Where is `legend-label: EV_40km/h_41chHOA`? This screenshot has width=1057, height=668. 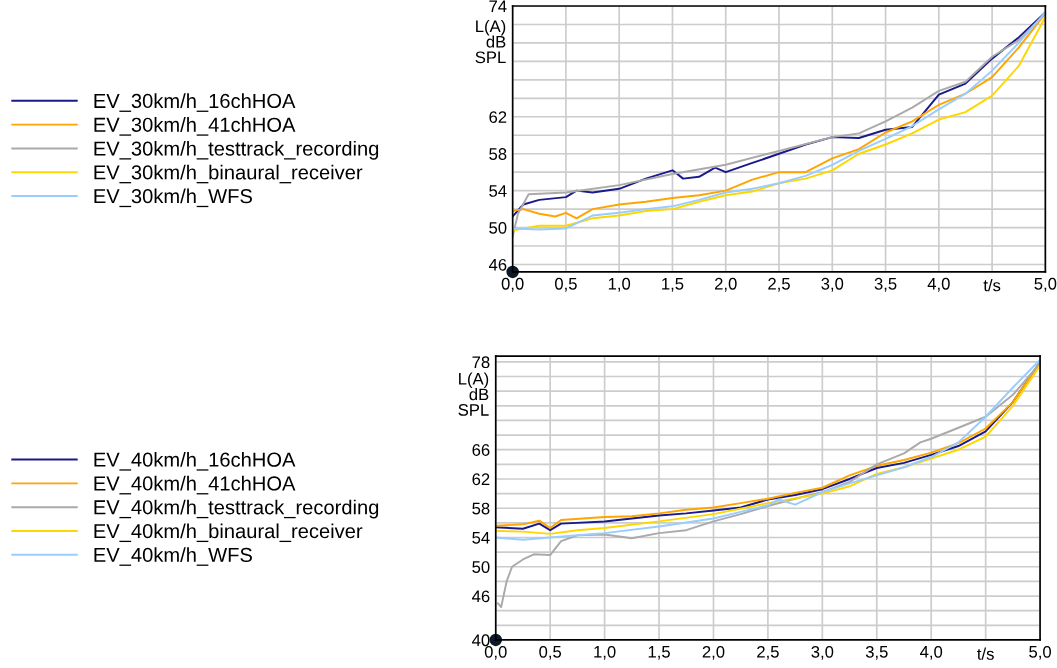 legend-label: EV_40km/h_41chHOA is located at coordinates (195, 485).